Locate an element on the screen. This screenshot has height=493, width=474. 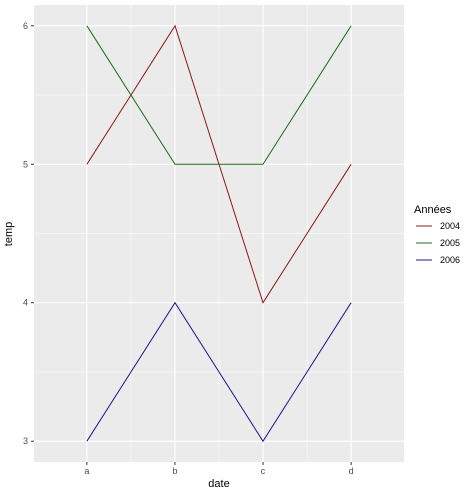
x-tick-label: d is located at coordinates (351, 471).